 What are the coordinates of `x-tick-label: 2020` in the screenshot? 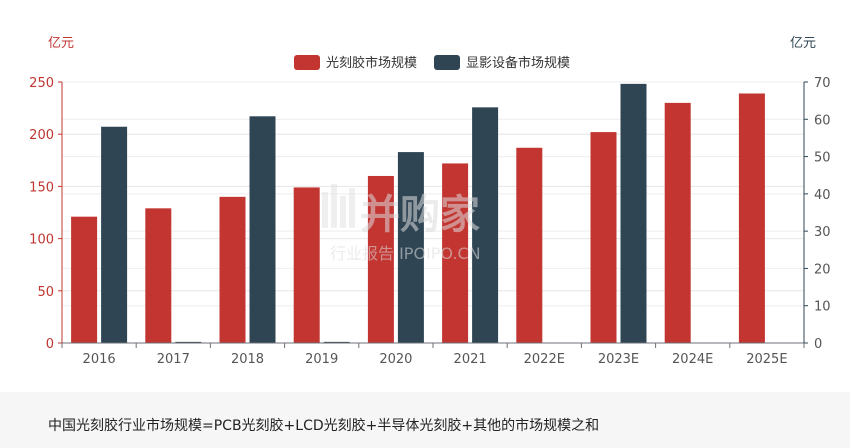 It's located at (395, 359).